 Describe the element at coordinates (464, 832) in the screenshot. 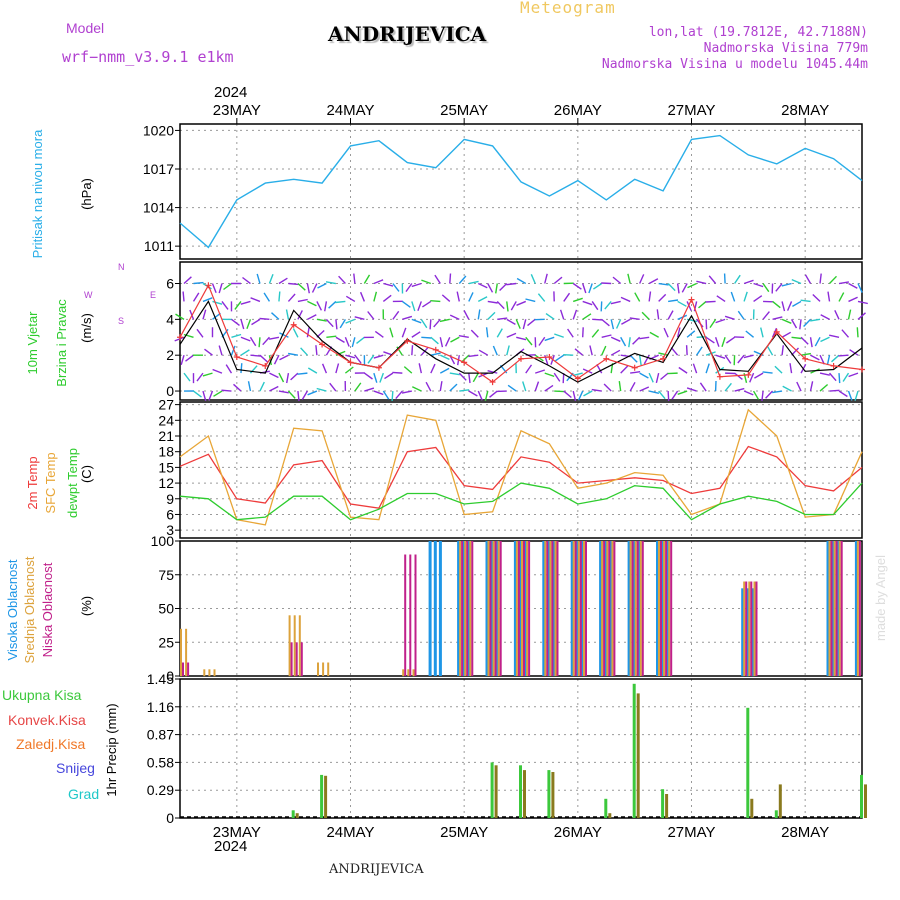

I see `date-label-bottom: 25MAY` at that location.